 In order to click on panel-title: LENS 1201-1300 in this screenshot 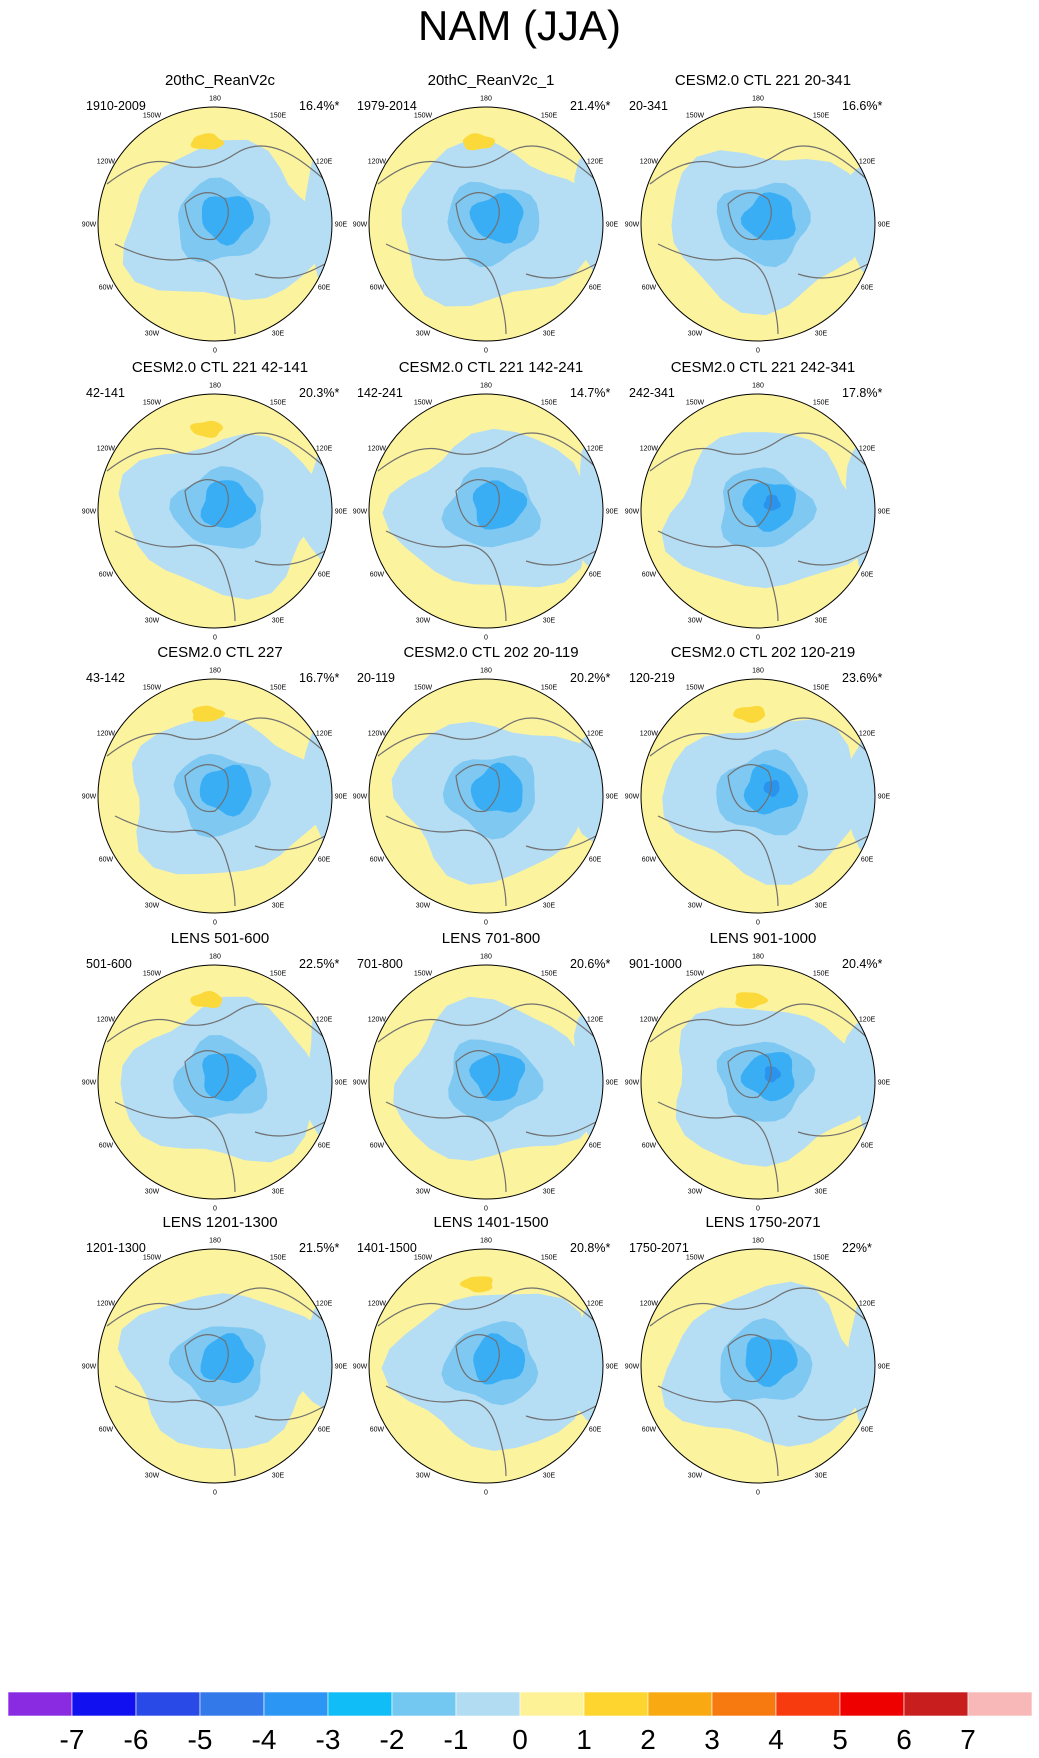, I will do `click(220, 1222)`.